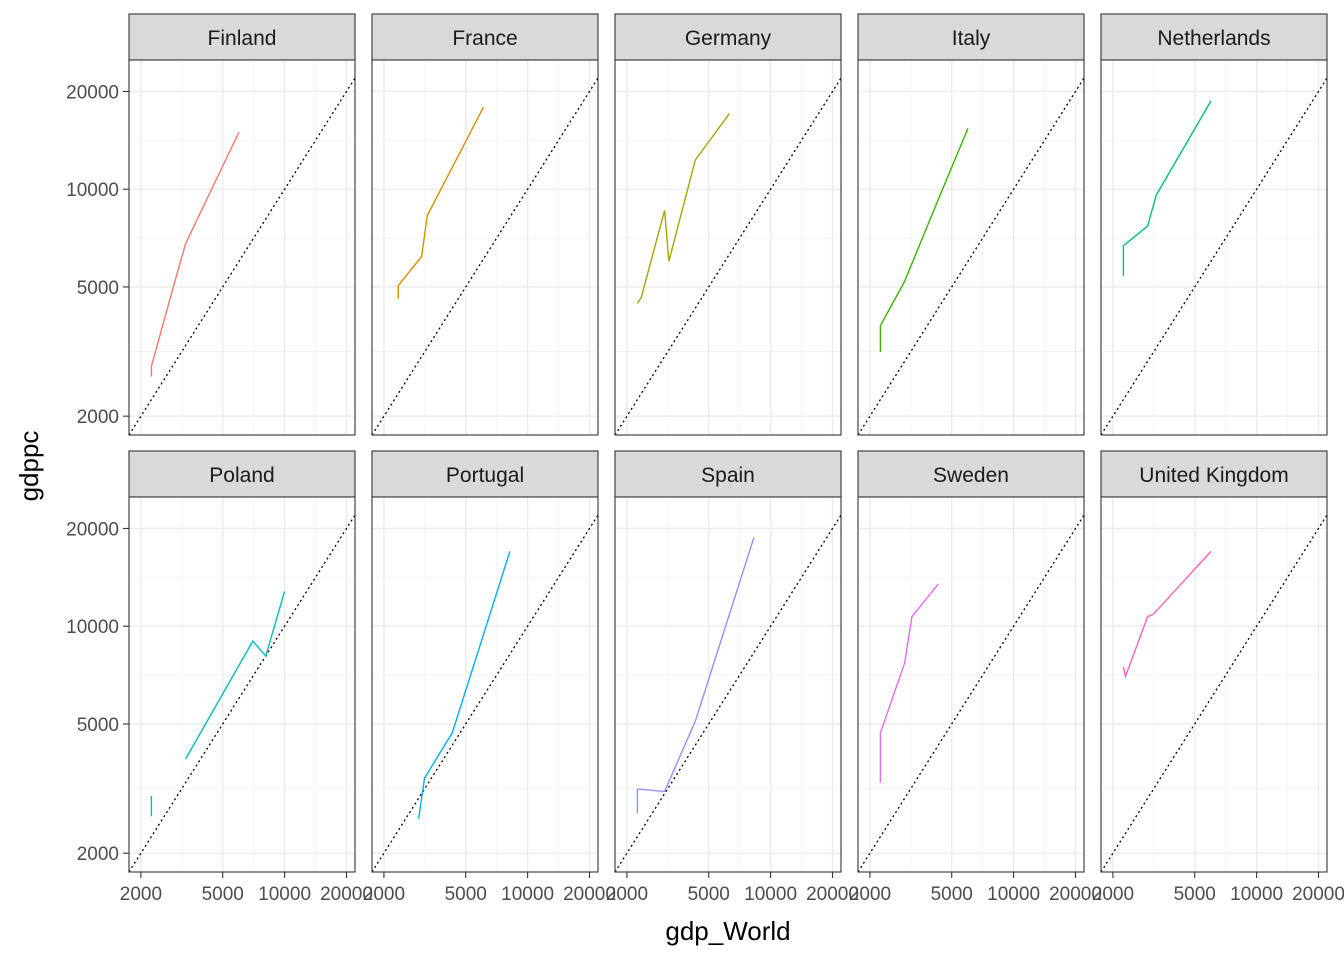  I want to click on strip-label-sweden: Sweden, so click(971, 475).